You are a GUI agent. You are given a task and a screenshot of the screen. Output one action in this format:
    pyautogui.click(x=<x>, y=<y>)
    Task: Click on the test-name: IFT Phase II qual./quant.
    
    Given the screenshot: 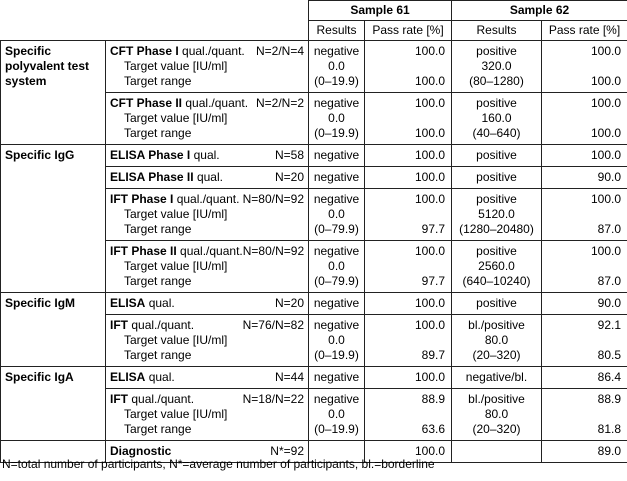 What is the action you would take?
    pyautogui.click(x=176, y=251)
    